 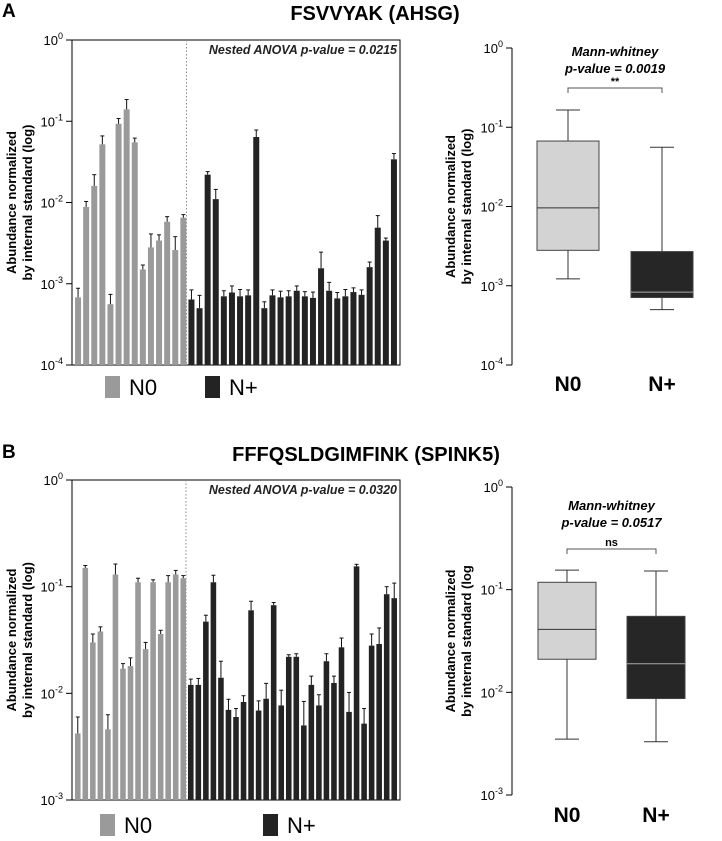 What do you see at coordinates (493, 486) in the screenshot?
I see `chart-b-box-ytick-label-0: 10⁰` at bounding box center [493, 486].